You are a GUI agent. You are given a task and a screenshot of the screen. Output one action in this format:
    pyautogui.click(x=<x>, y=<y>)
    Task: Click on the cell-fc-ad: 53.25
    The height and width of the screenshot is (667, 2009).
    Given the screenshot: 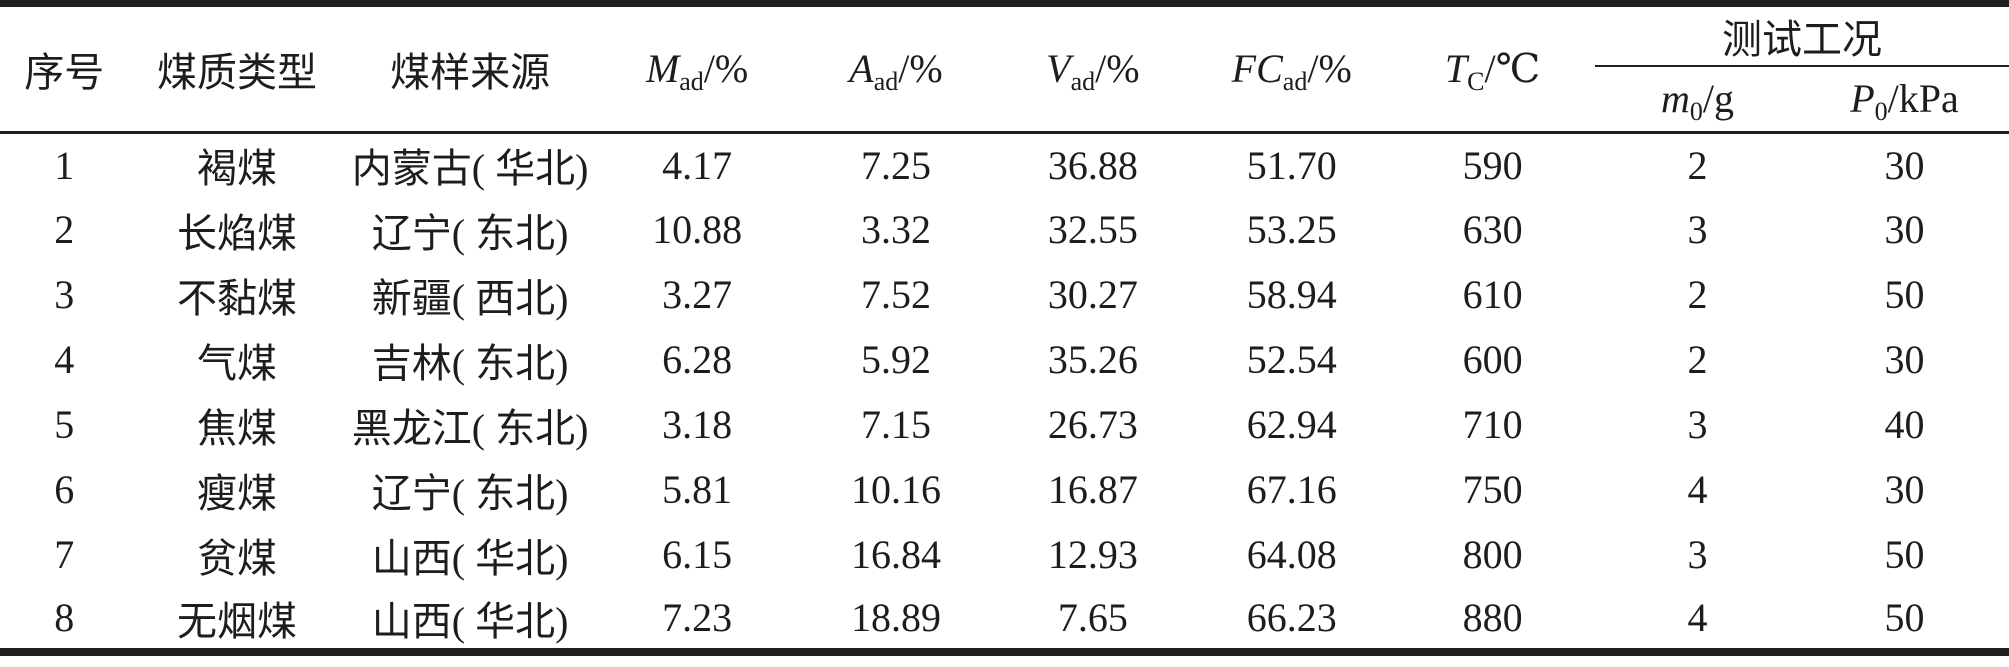 What is the action you would take?
    pyautogui.click(x=1291, y=229)
    